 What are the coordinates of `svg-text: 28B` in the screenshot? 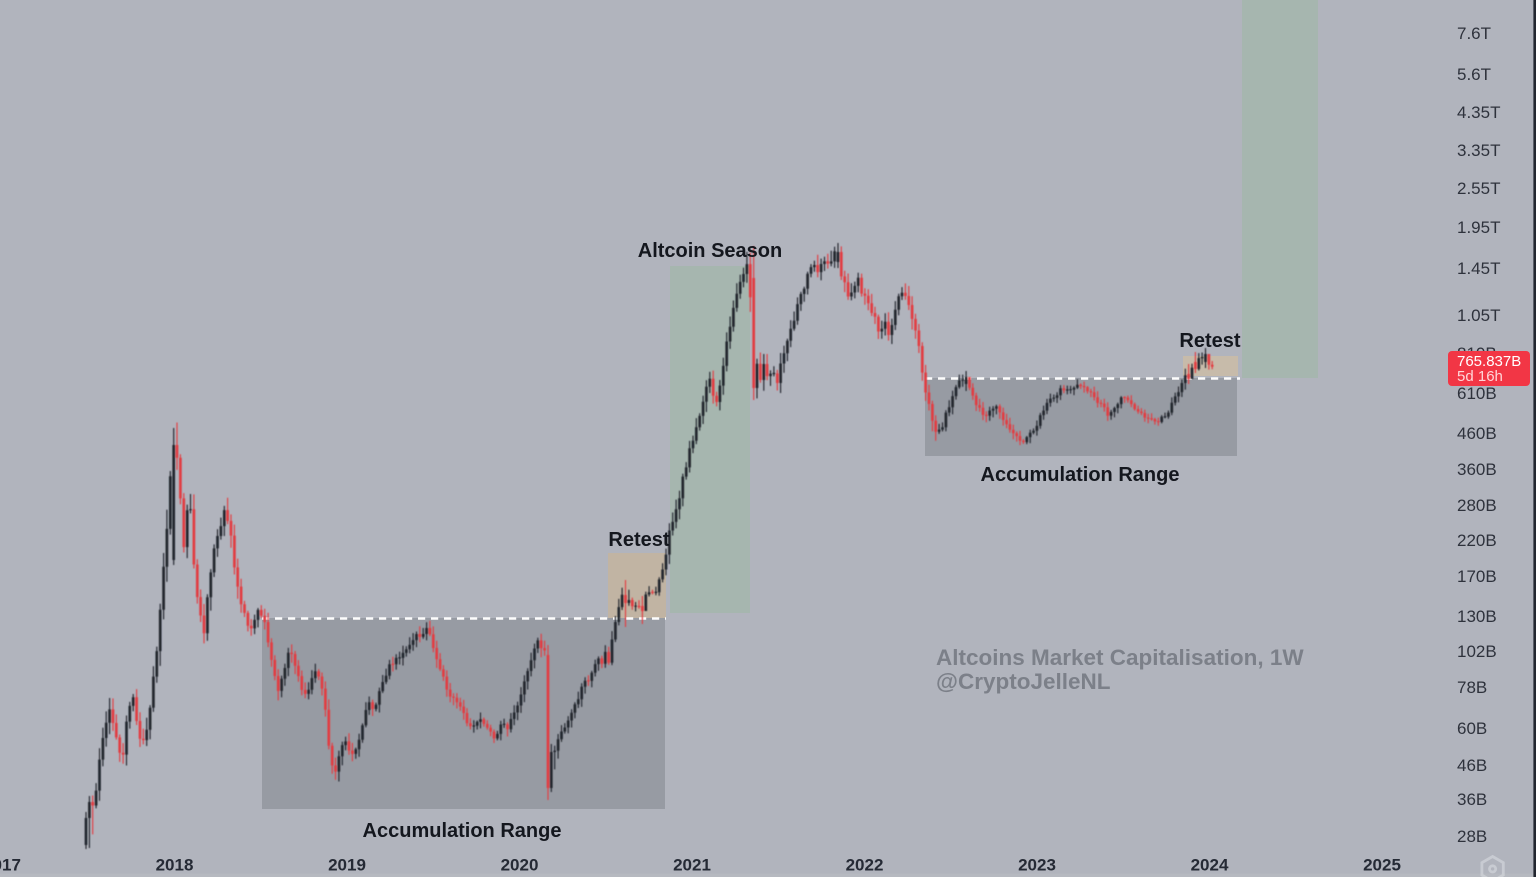 It's located at (1472, 836).